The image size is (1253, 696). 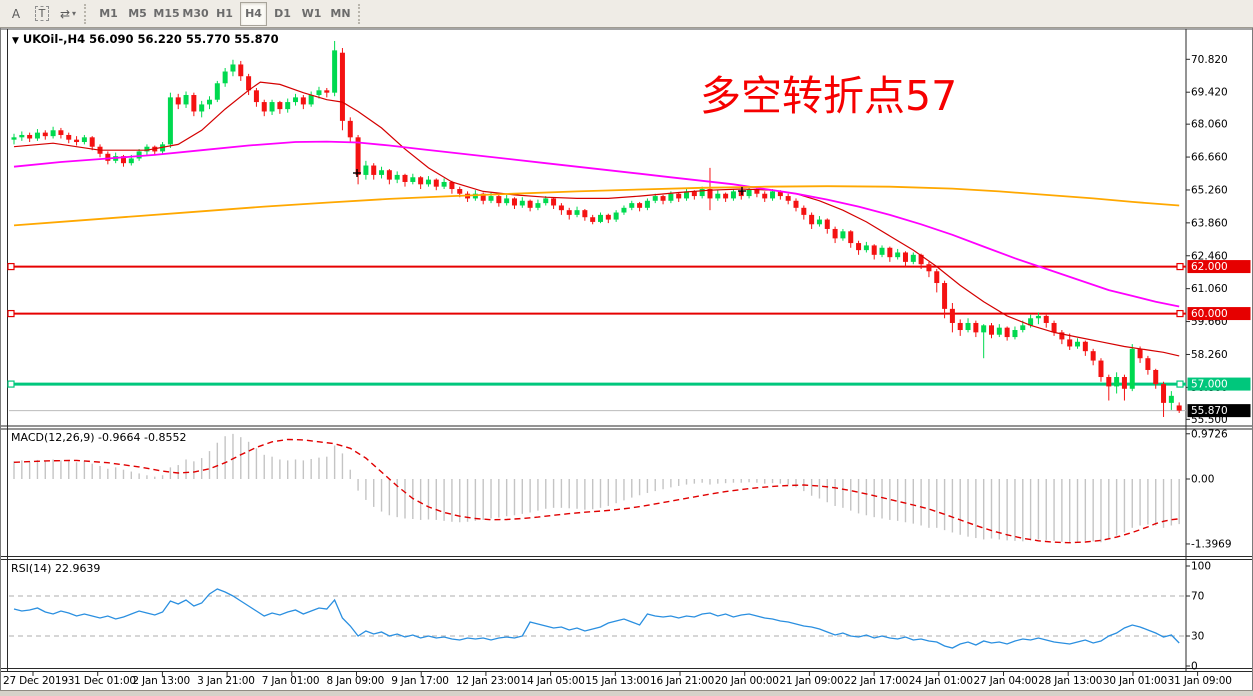 What do you see at coordinates (1209, 355) in the screenshot?
I see `price-tick-label: 58.260` at bounding box center [1209, 355].